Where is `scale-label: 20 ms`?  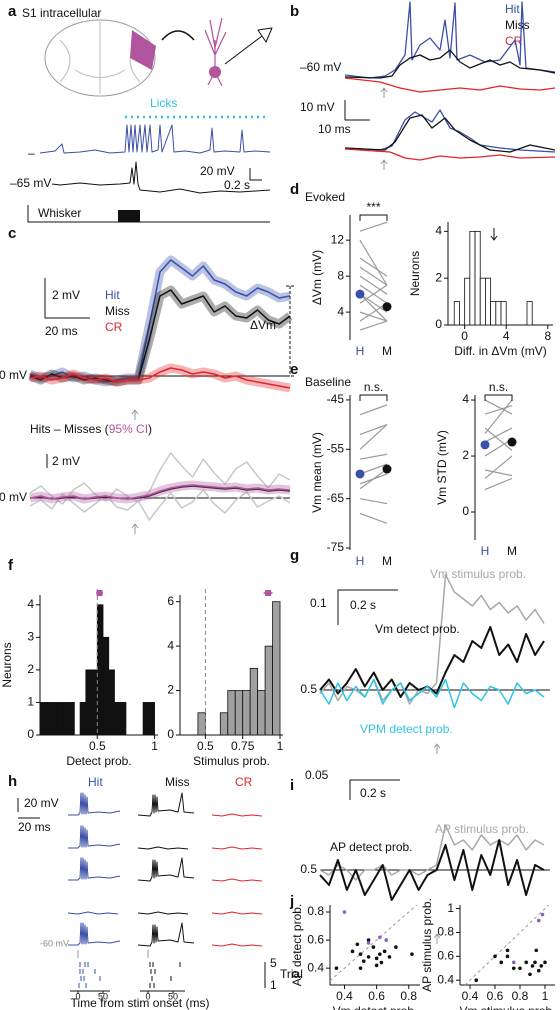
scale-label: 20 ms is located at coordinates (34, 827).